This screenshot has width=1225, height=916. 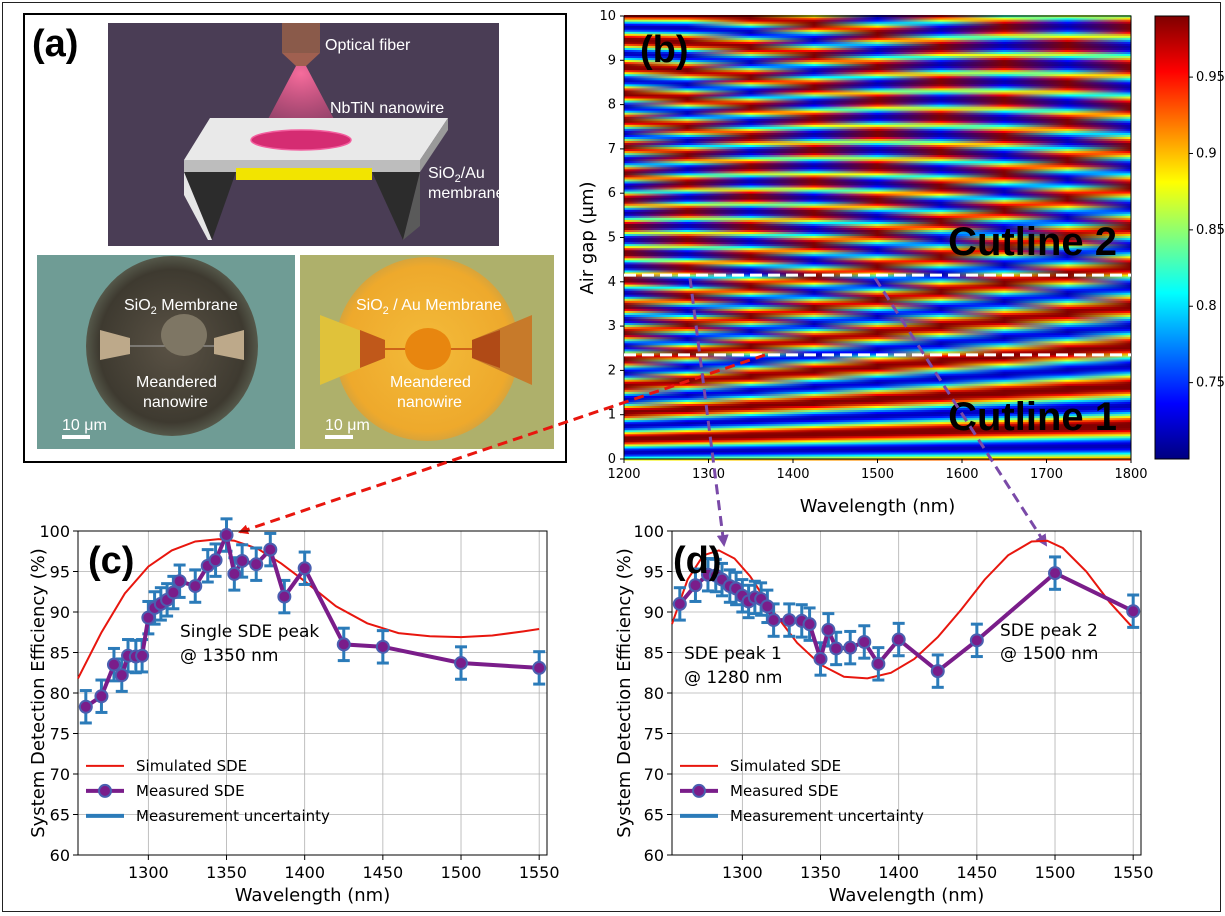 I want to click on x-axis-label: Wavelength (nm), so click(x=313, y=895).